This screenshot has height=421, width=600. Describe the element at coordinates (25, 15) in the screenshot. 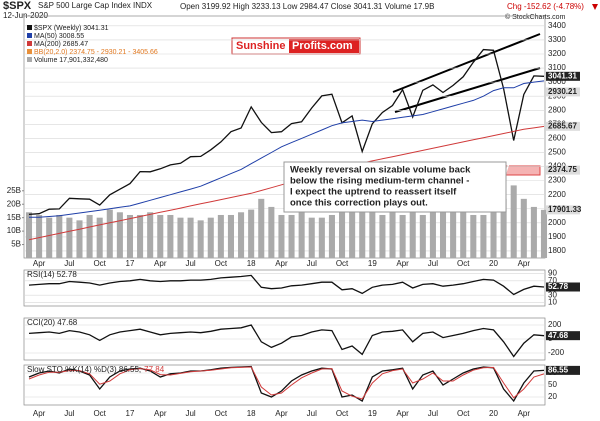

I see `date: 12-Jun-2020` at that location.